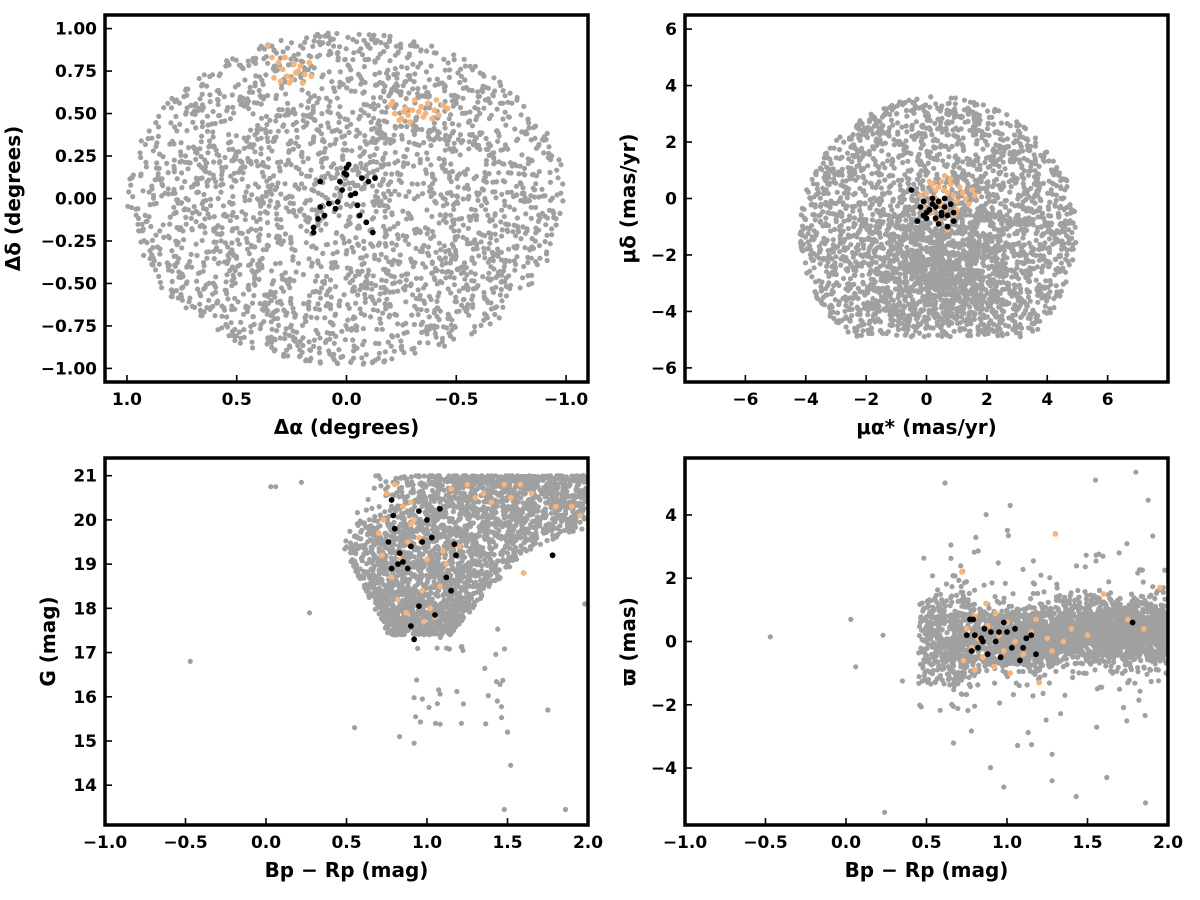 Image resolution: width=1200 pixels, height=900 pixels. I want to click on y-tick-label: 1.00, so click(76, 30).